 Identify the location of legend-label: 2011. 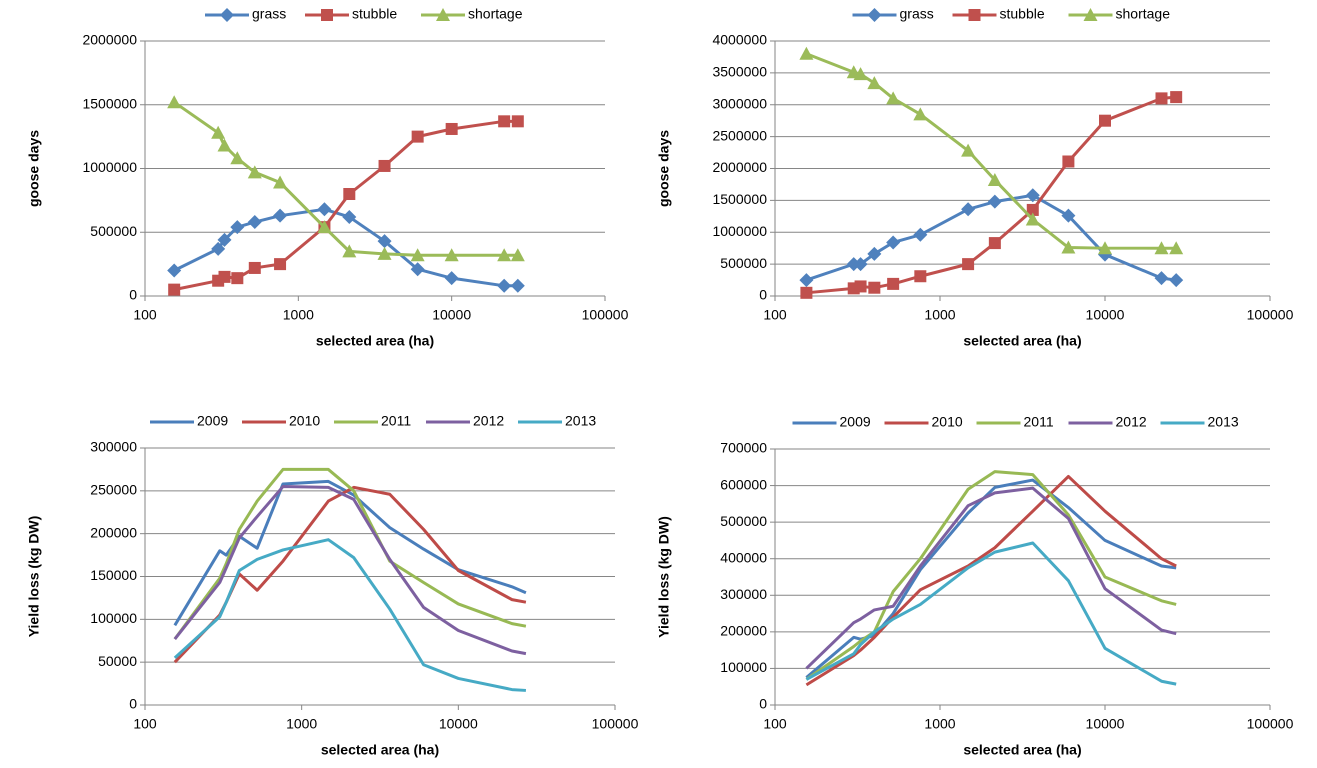
(396, 421).